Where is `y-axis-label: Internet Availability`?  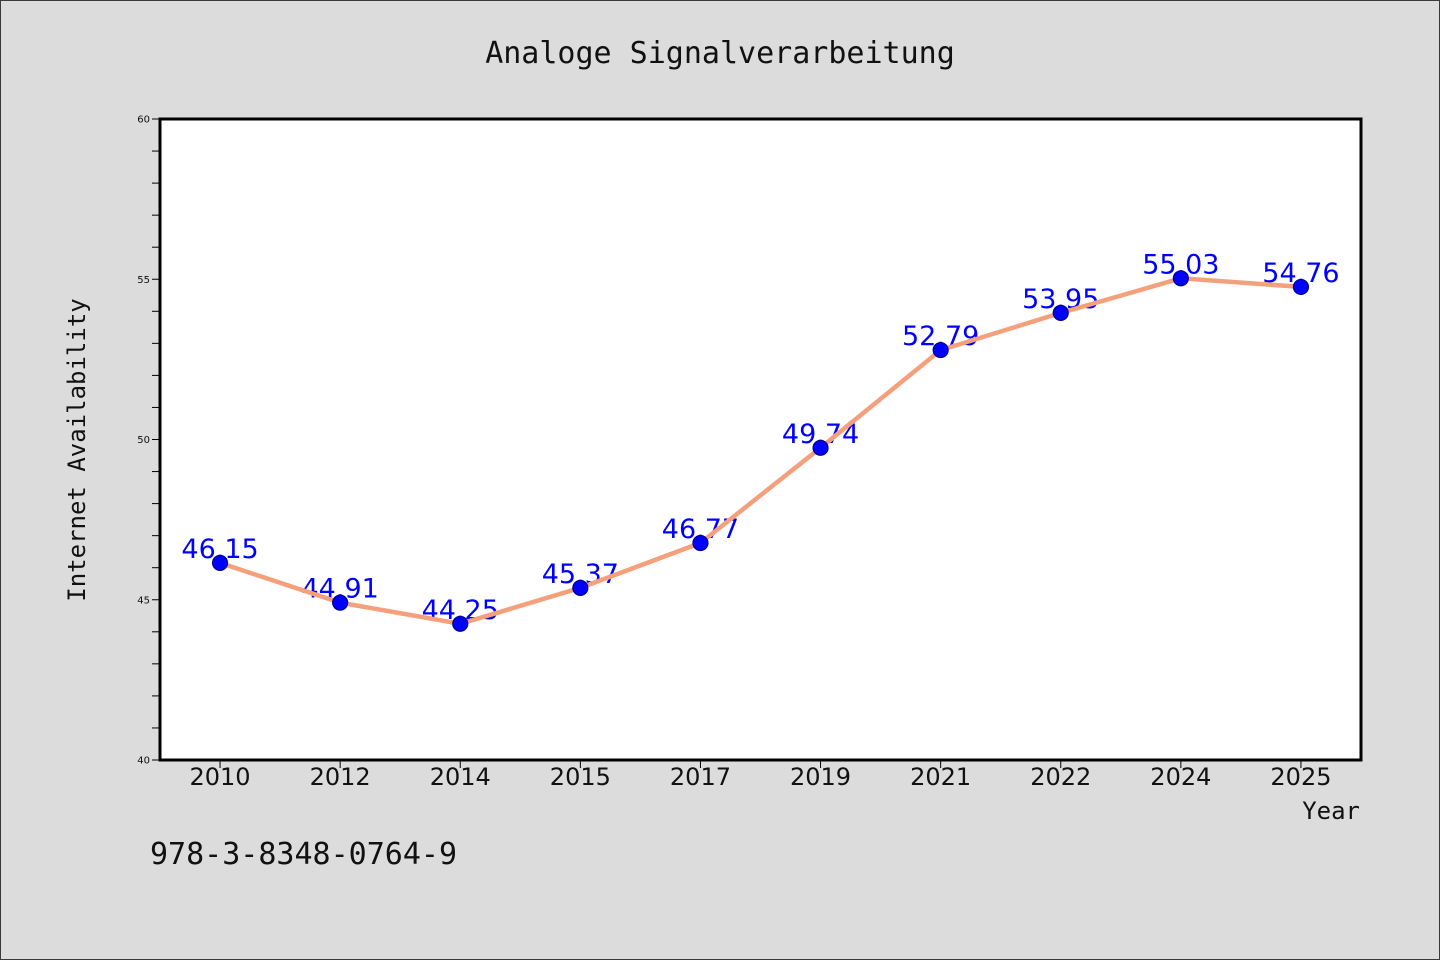
y-axis-label: Internet Availability is located at coordinates (77, 449).